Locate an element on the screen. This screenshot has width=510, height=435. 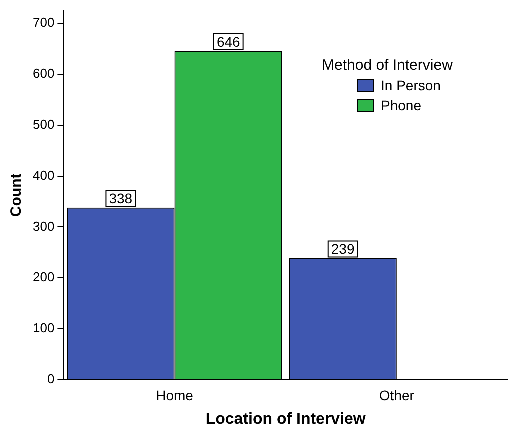
y-tick-label: 100 is located at coordinates (43, 328).